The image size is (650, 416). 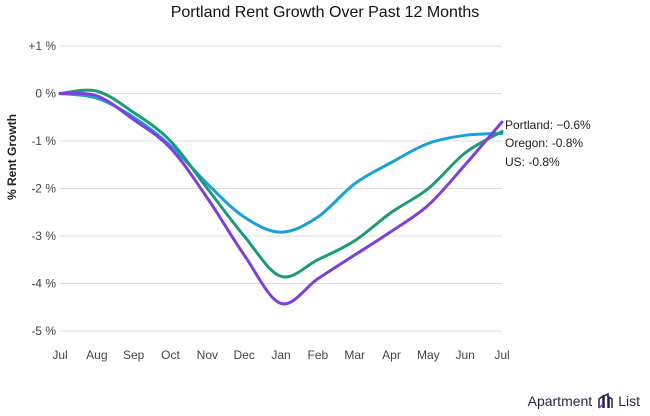 I want to click on y-tick-label: 0 %, so click(x=45, y=94).